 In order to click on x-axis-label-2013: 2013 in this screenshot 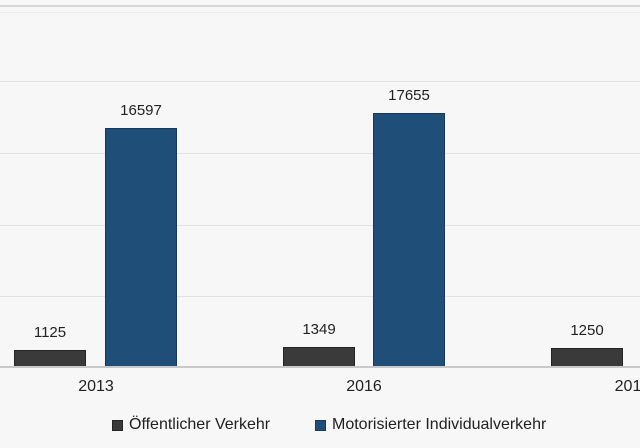, I will do `click(96, 386)`.